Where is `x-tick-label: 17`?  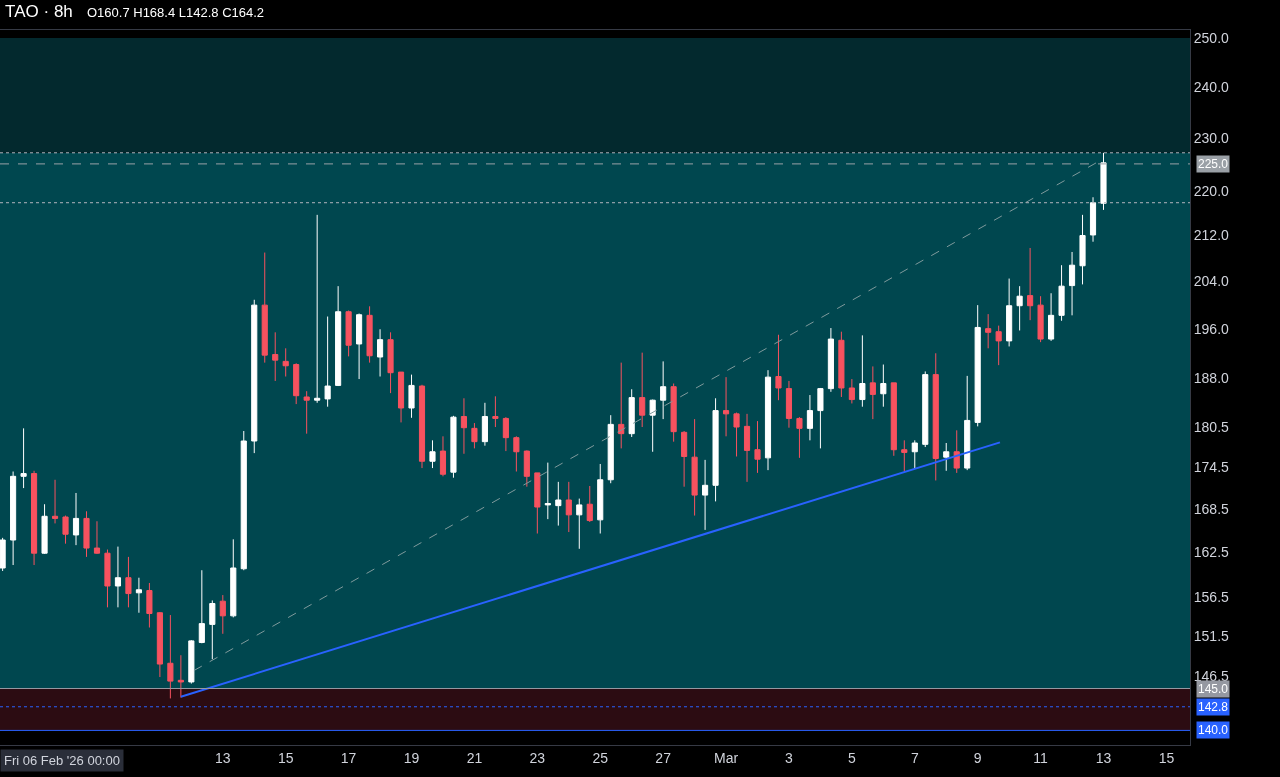
x-tick-label: 17 is located at coordinates (348, 757).